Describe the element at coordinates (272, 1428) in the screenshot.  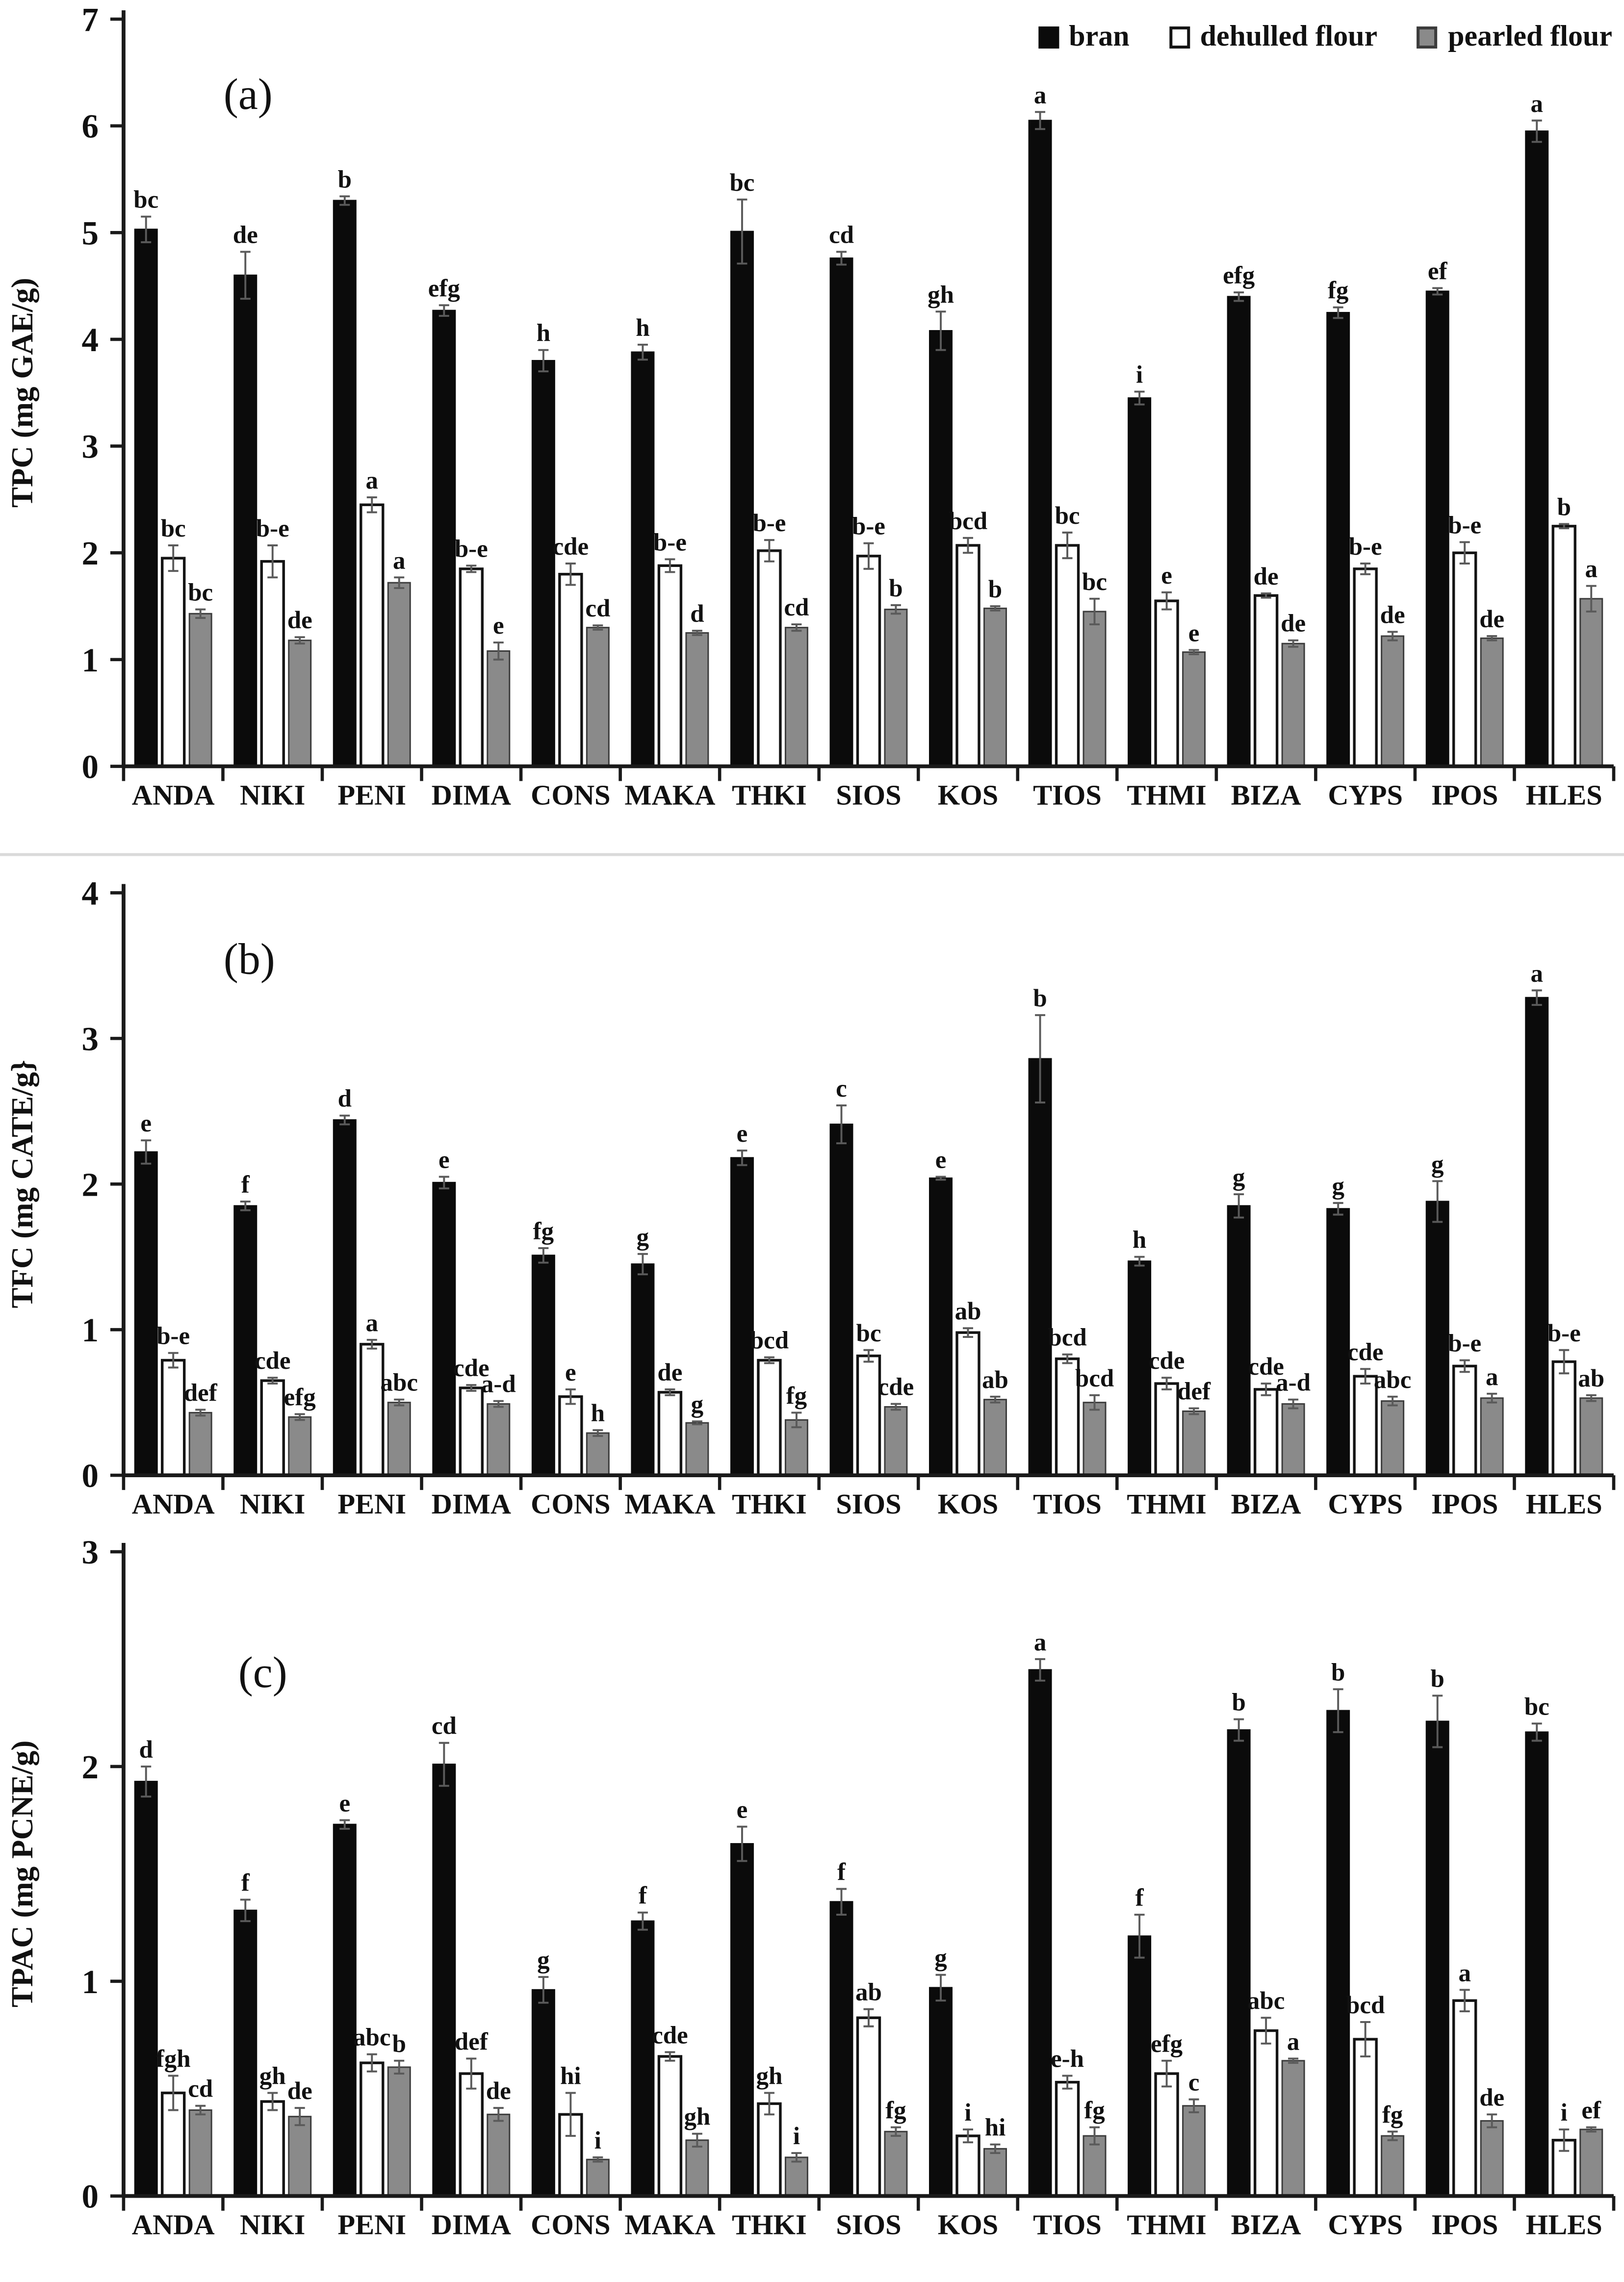
I see `bar-dehulled-flour-NIKI` at that location.